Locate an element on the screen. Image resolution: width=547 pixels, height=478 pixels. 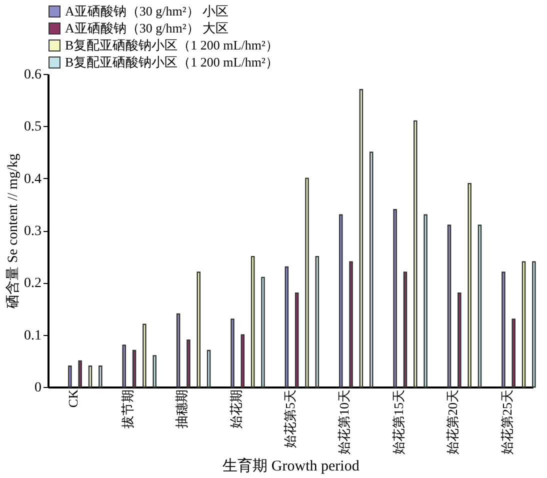
x-axis-title: 生育期 Growth period is located at coordinates (291, 466).